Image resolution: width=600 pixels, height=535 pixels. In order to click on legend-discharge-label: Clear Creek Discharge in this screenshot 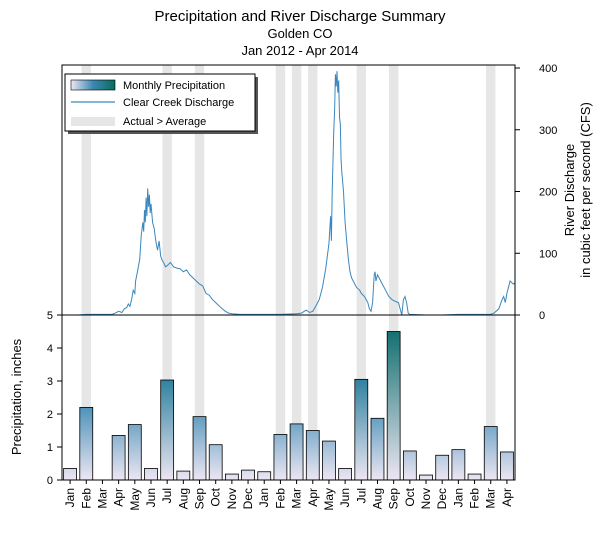, I will do `click(178, 103)`.